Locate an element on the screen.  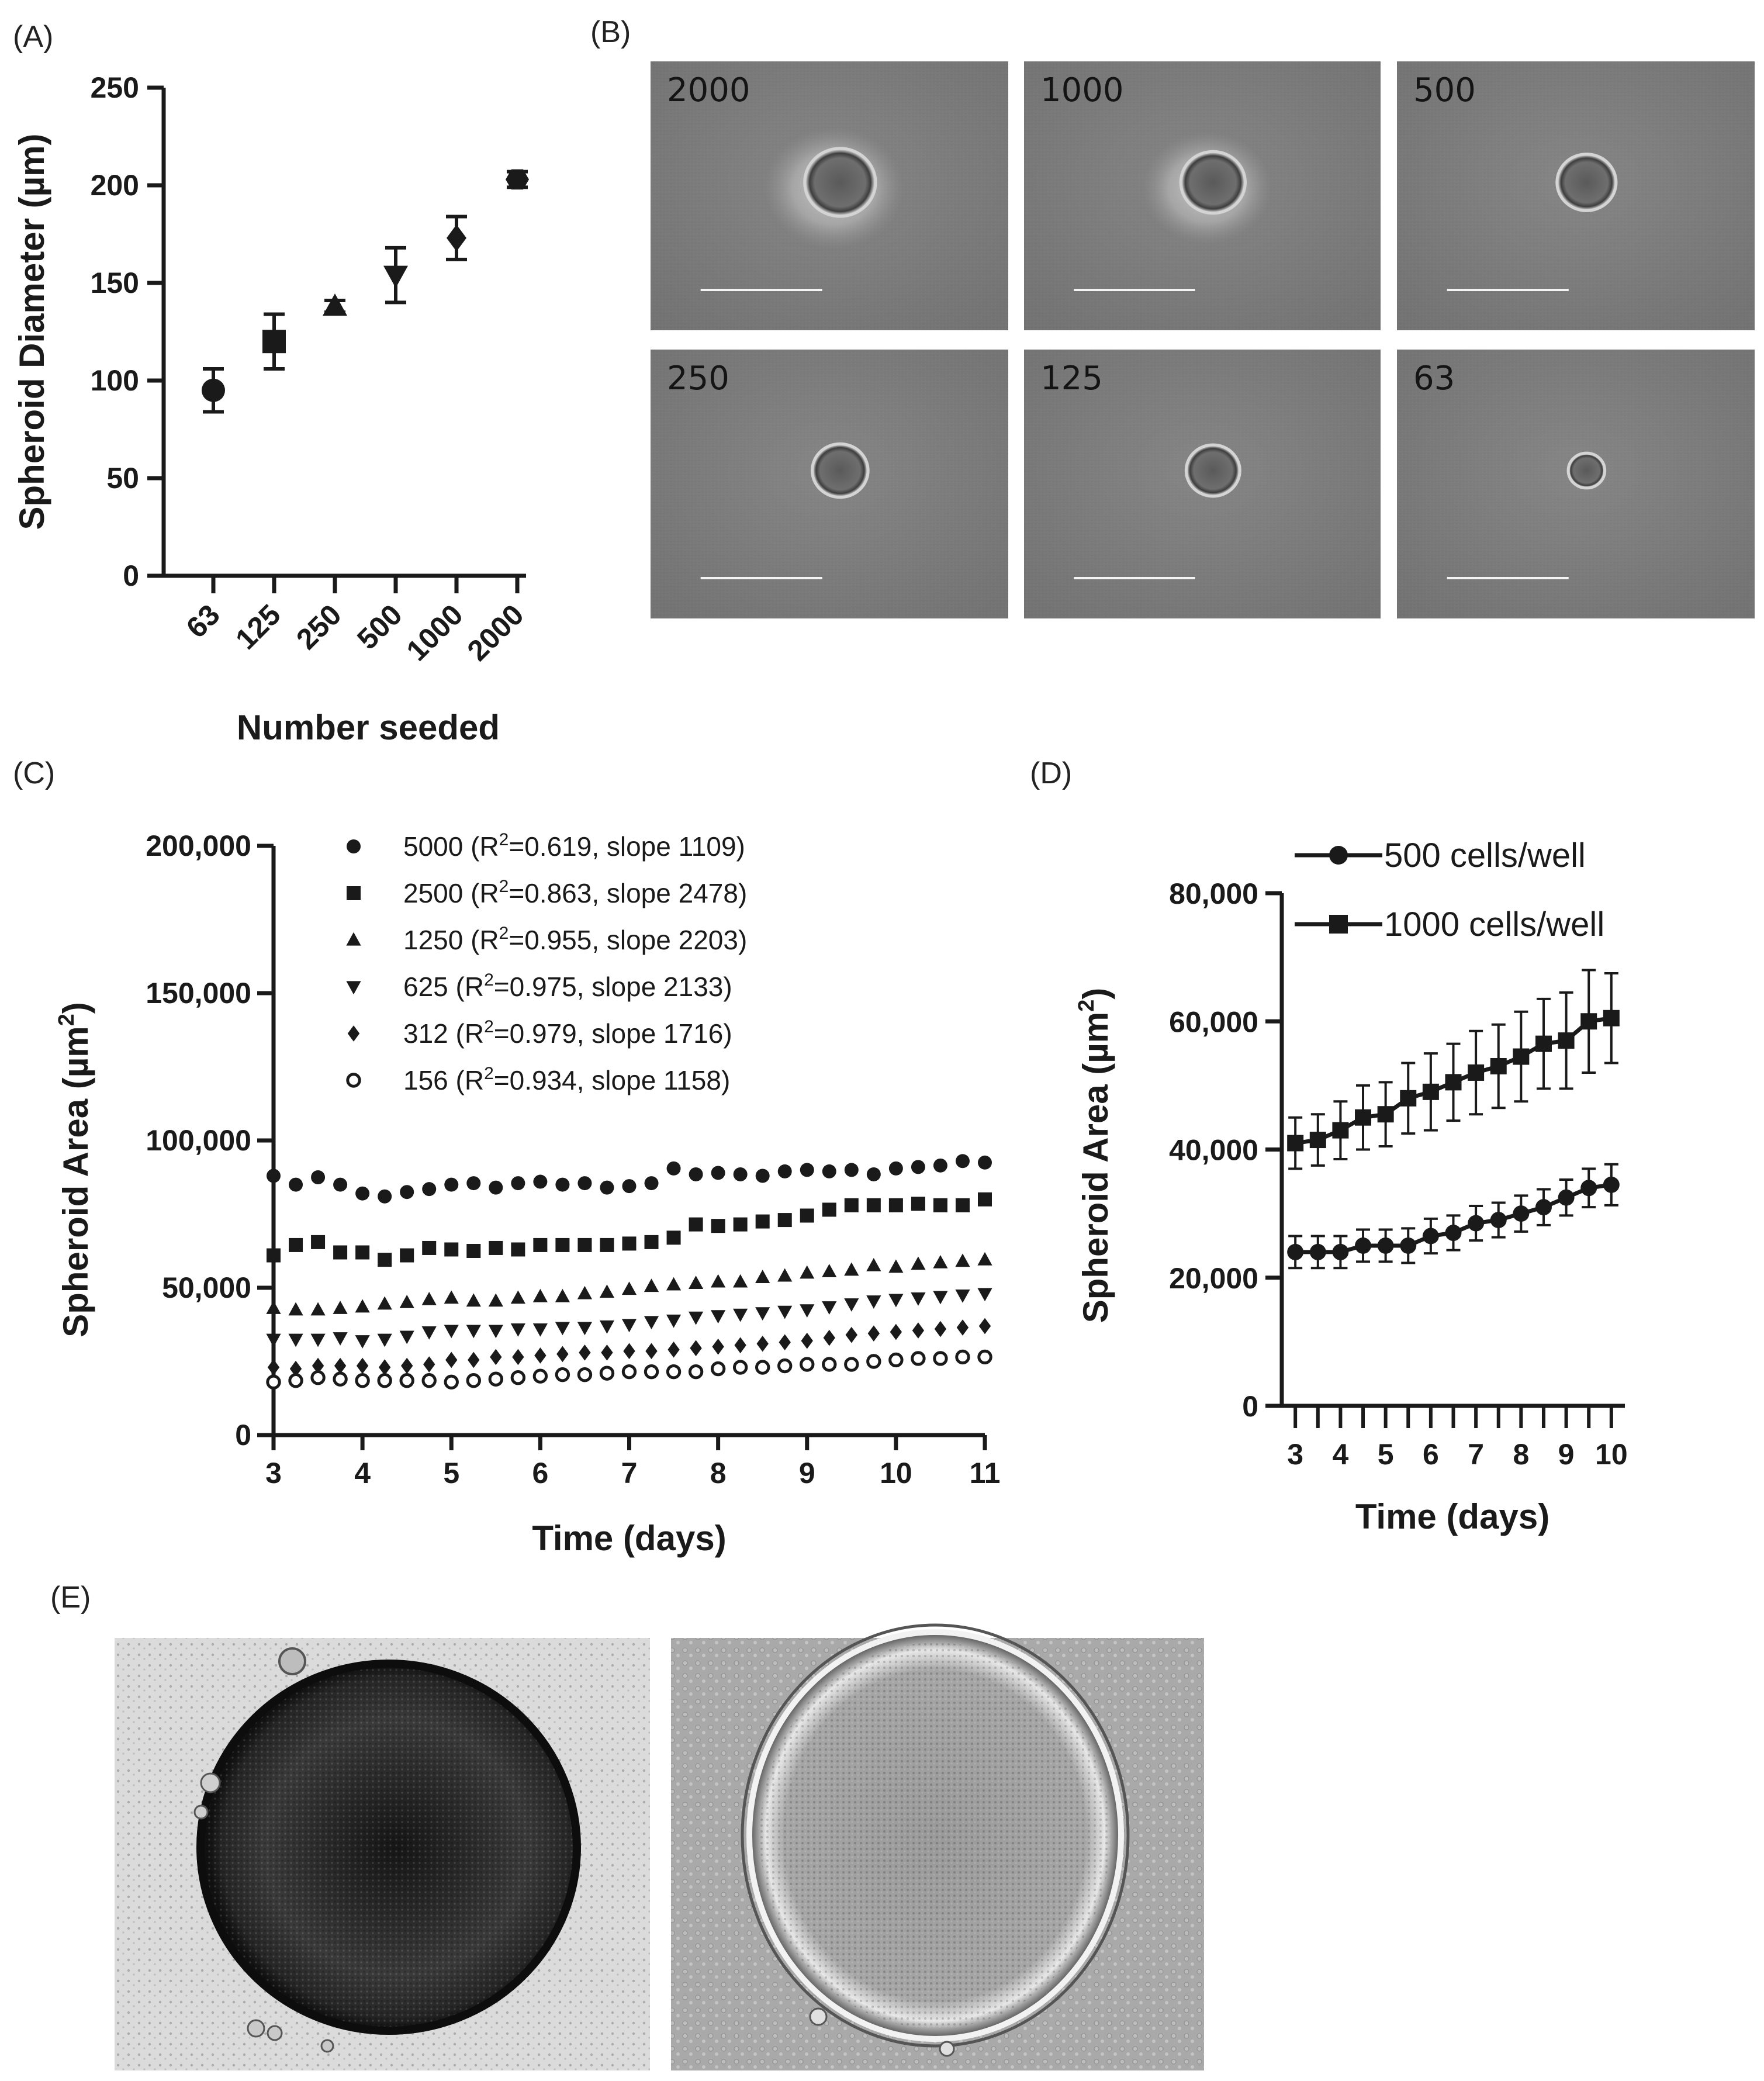
x-tick-label: 3 is located at coordinates (1295, 1454).